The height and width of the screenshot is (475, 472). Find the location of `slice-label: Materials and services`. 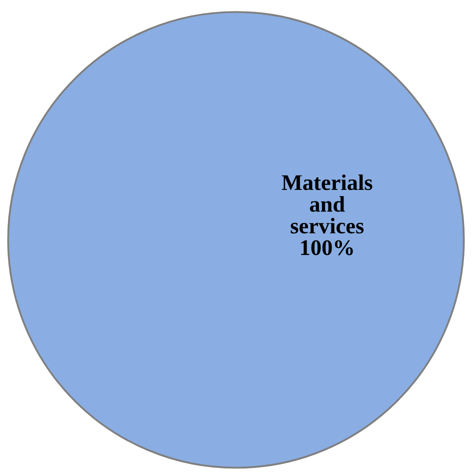

slice-label: Materials and services is located at coordinates (327, 204).